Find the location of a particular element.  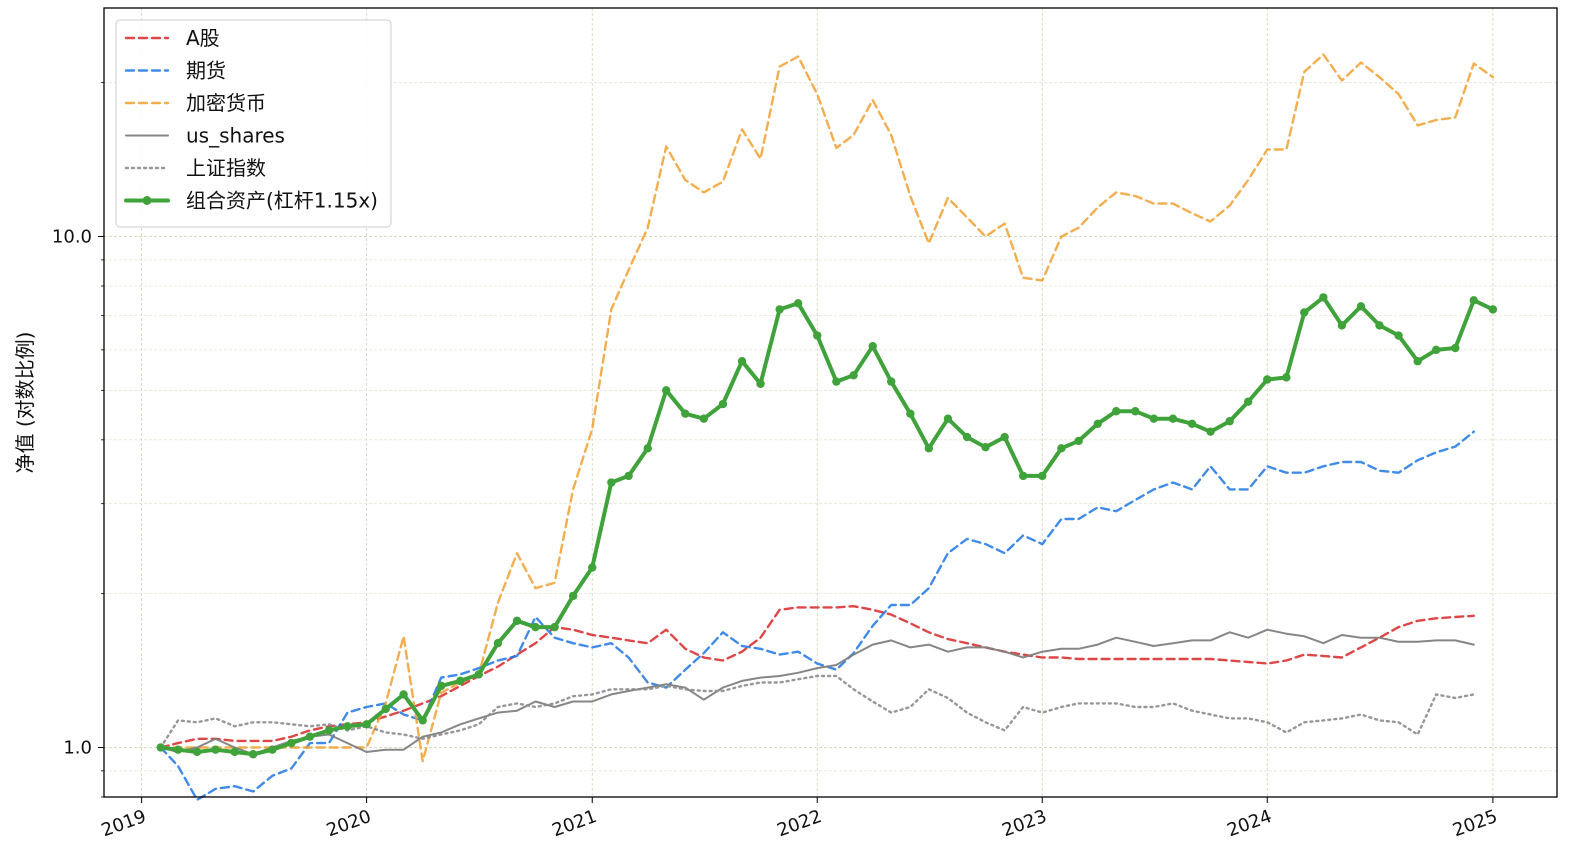

legend-entry-label: 上证指数 is located at coordinates (226, 168).